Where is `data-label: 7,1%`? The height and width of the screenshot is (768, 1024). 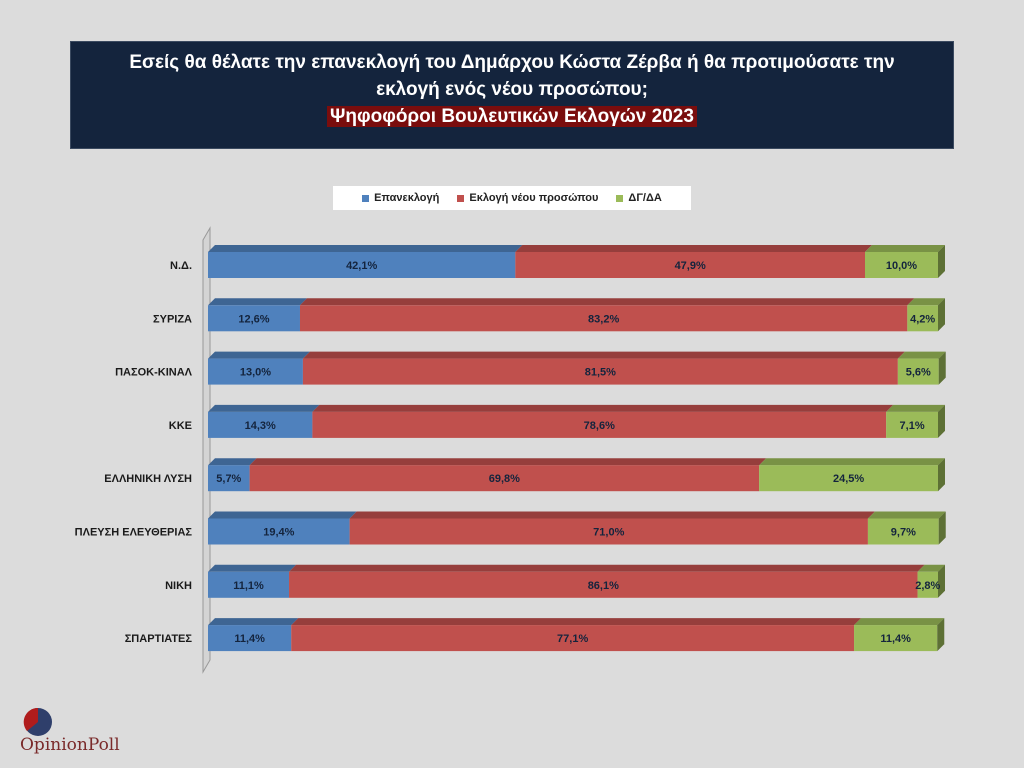 data-label: 7,1% is located at coordinates (912, 426).